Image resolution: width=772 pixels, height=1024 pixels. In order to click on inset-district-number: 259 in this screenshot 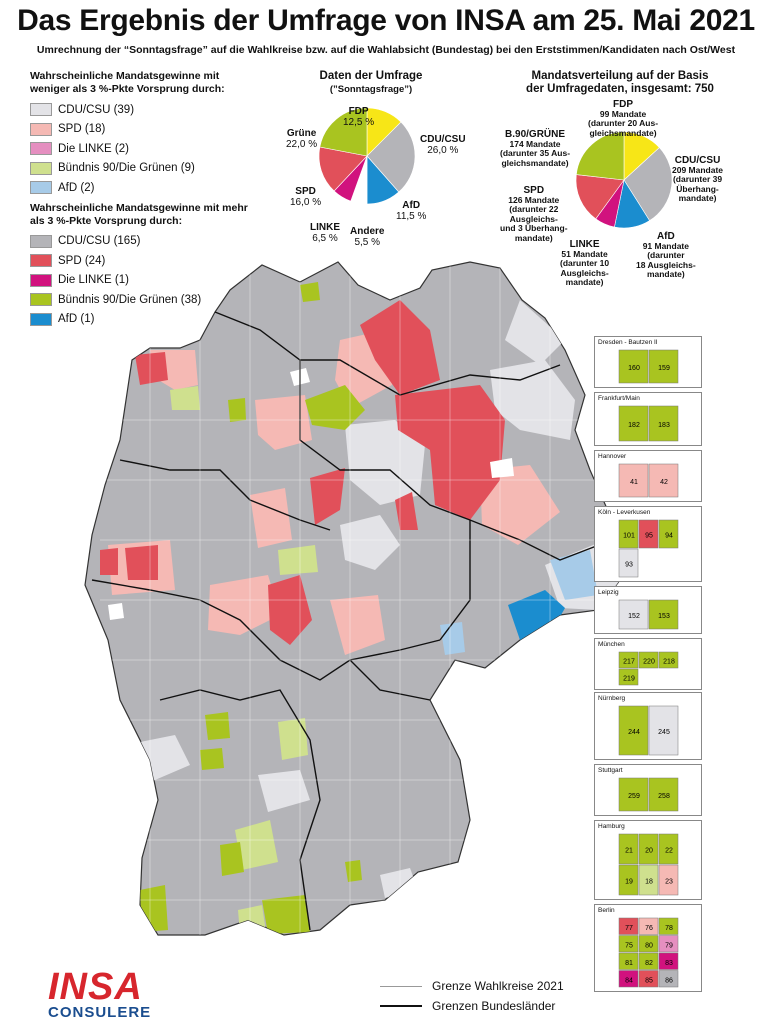, I will do `click(634, 796)`.